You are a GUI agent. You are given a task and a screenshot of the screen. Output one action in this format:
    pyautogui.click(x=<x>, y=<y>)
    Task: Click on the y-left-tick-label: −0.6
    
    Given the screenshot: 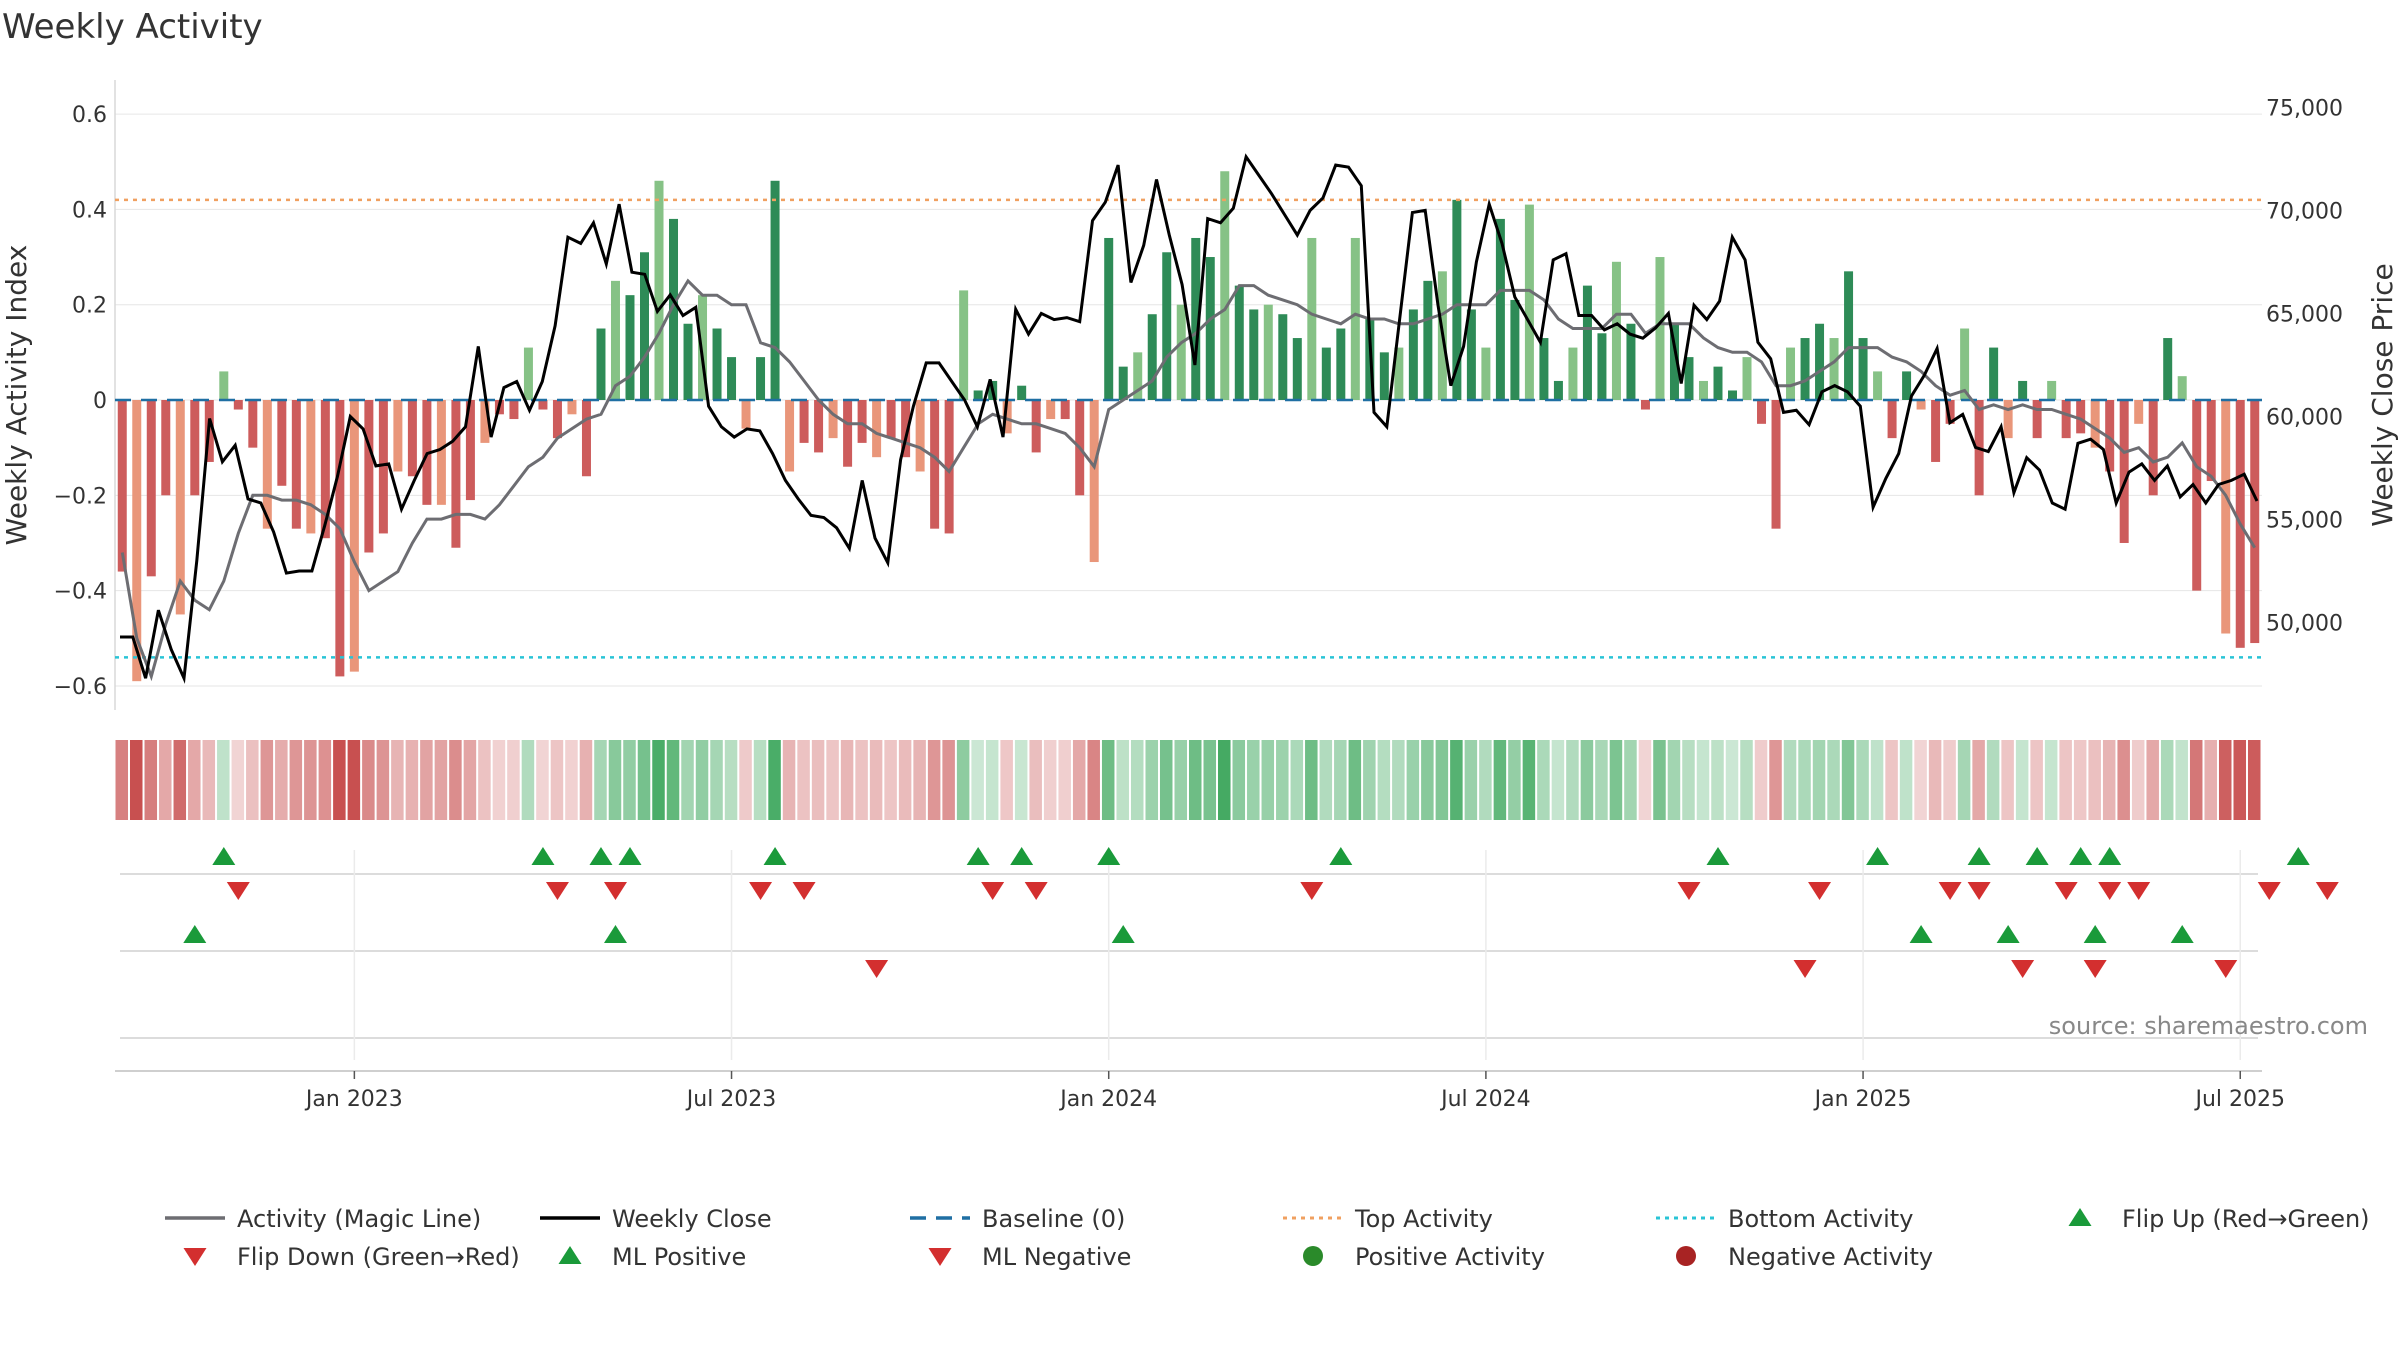 What is the action you would take?
    pyautogui.click(x=80, y=687)
    